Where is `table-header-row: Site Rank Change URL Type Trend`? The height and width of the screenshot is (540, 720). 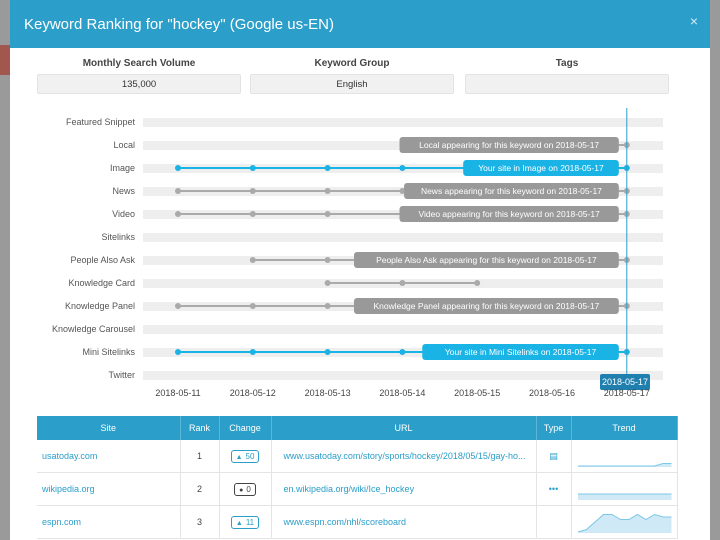
table-header-row: Site Rank Change URL Type Trend is located at coordinates (357, 428).